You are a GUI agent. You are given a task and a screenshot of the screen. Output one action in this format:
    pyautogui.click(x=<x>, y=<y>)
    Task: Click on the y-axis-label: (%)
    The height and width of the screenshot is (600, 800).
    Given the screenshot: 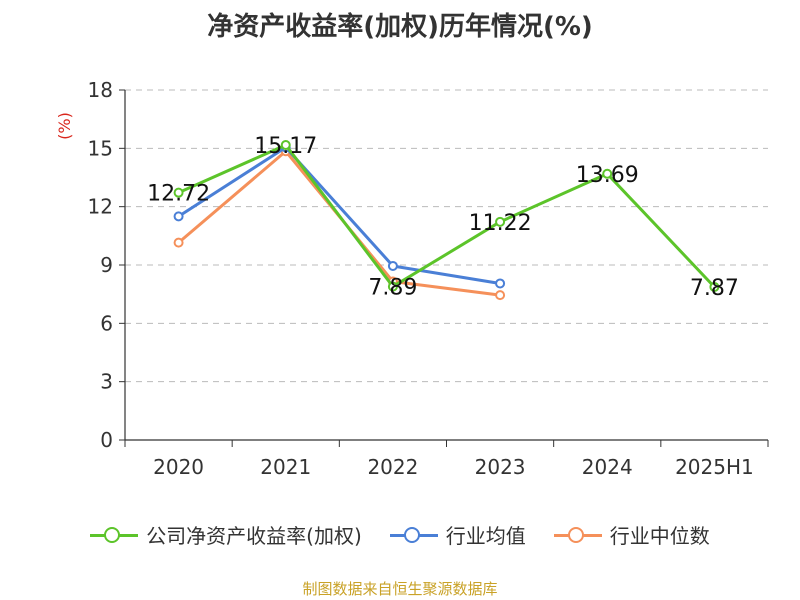 What is the action you would take?
    pyautogui.click(x=64, y=126)
    